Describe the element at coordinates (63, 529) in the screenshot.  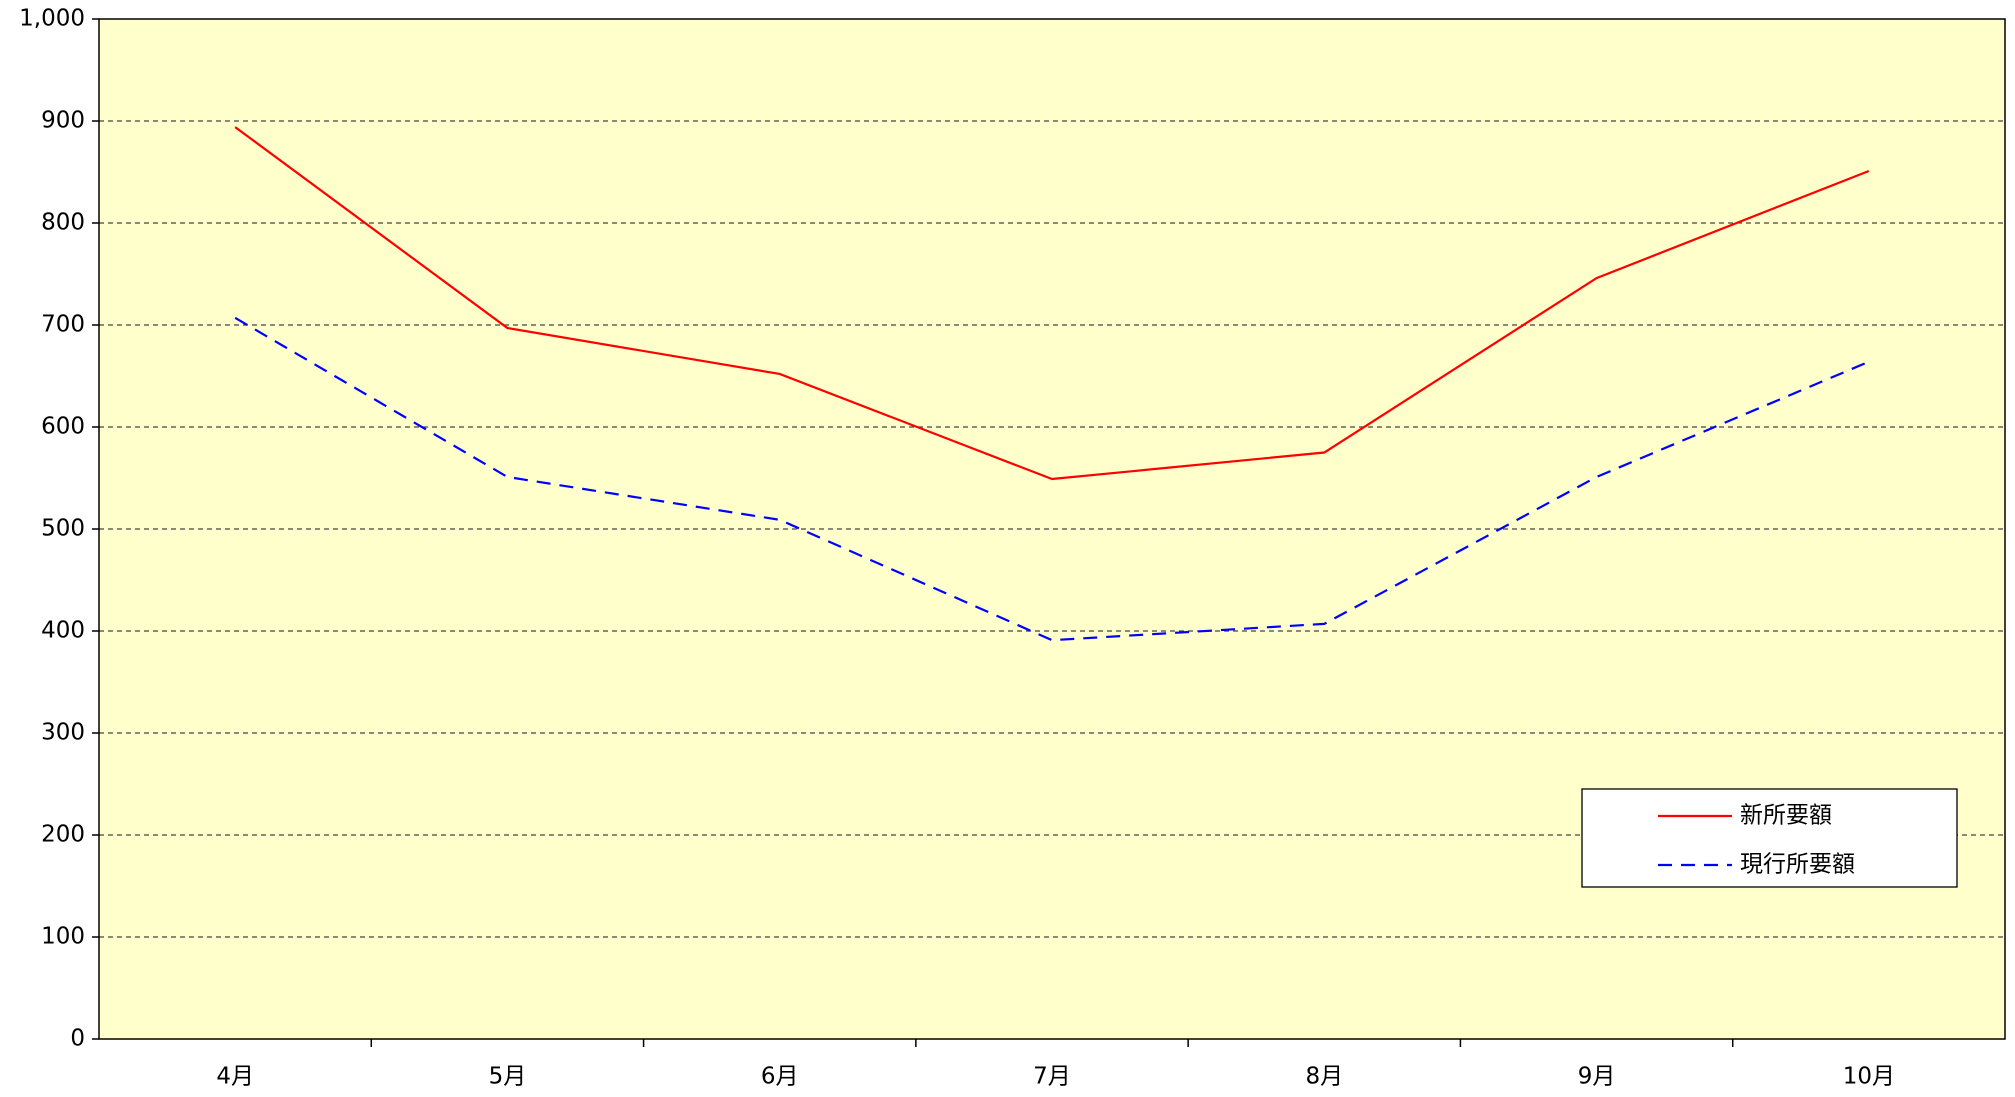
I see `y-tick-label: 500` at that location.